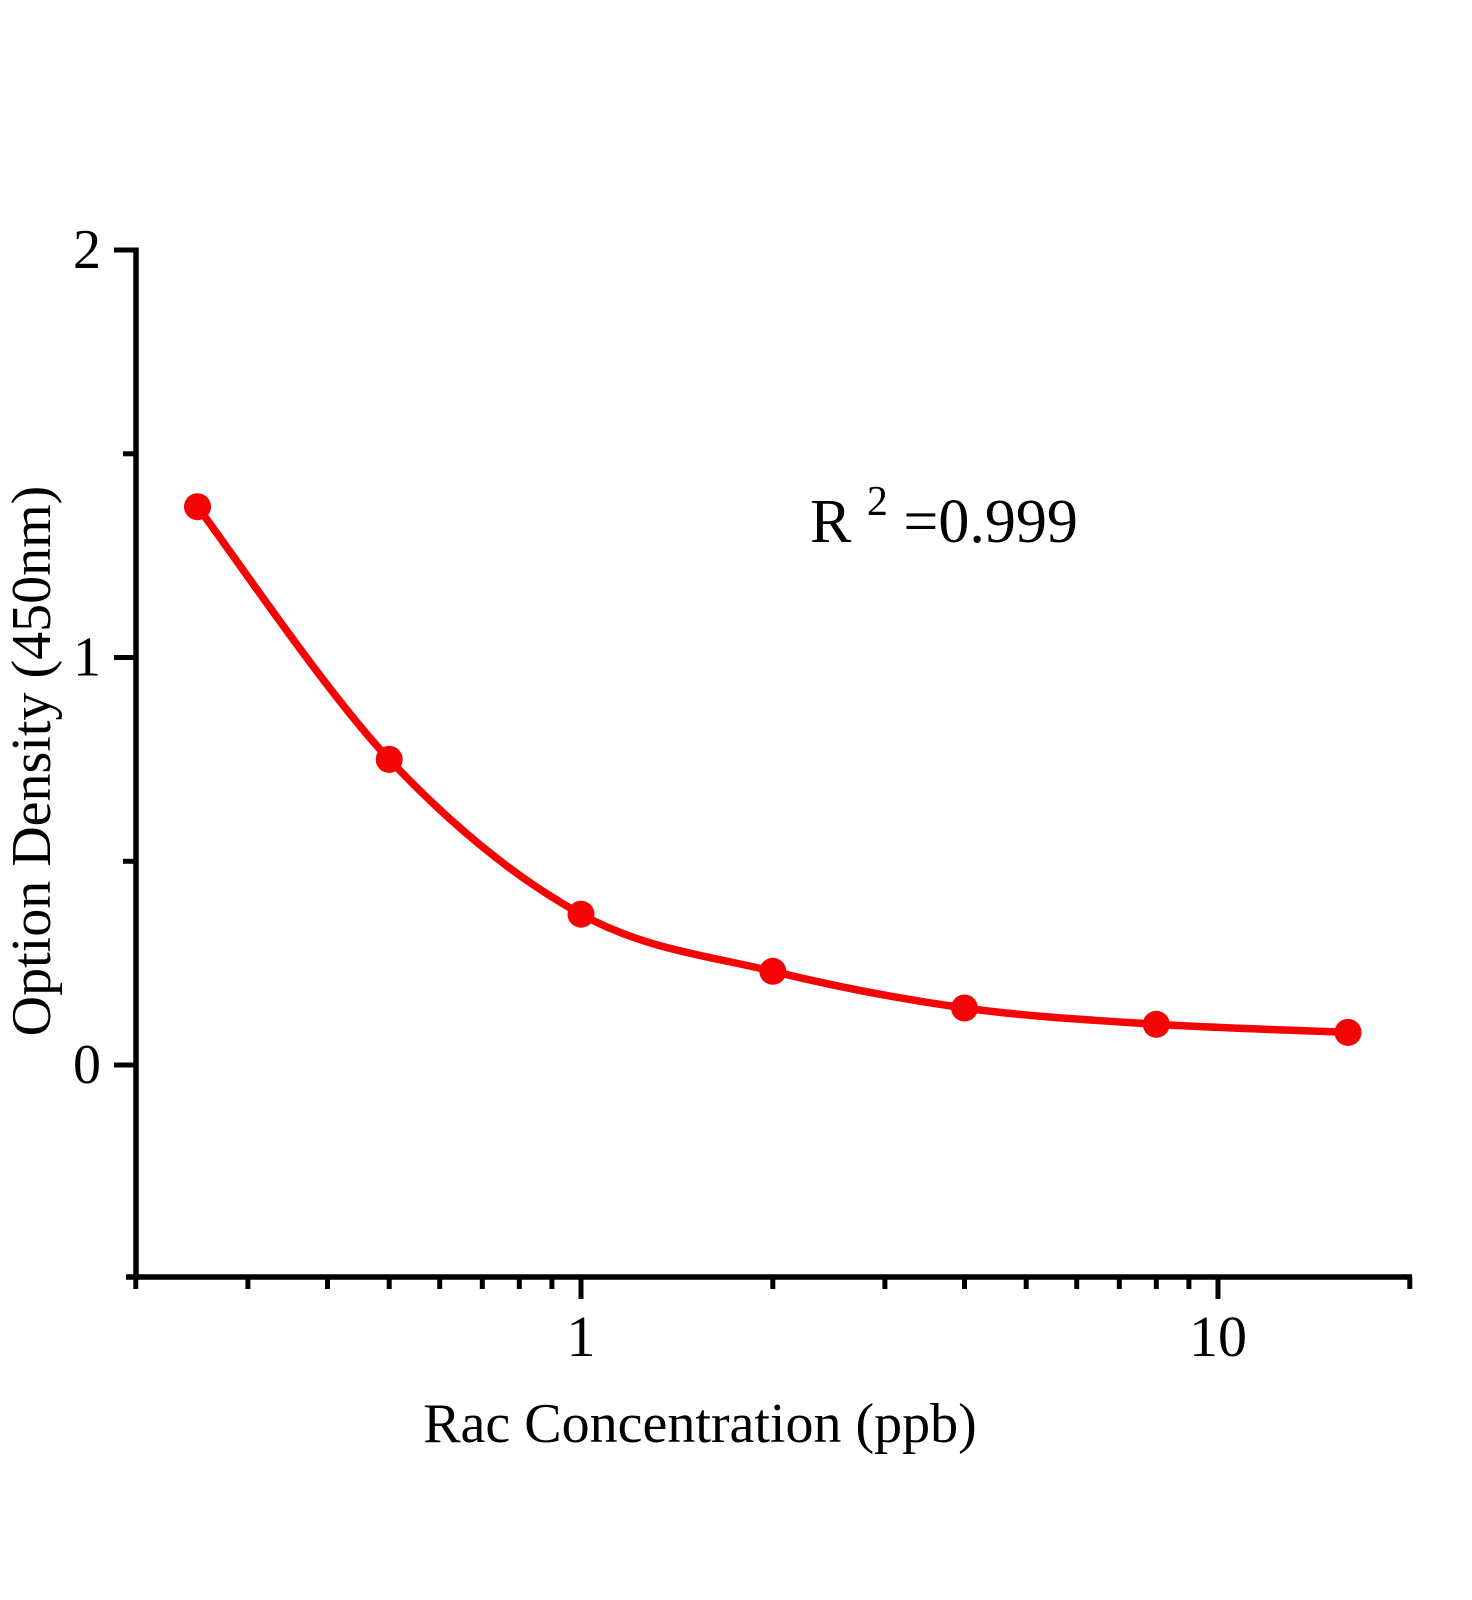 This screenshot has width=1472, height=1600. Describe the element at coordinates (87, 250) in the screenshot. I see `y-tick-label: 2` at that location.